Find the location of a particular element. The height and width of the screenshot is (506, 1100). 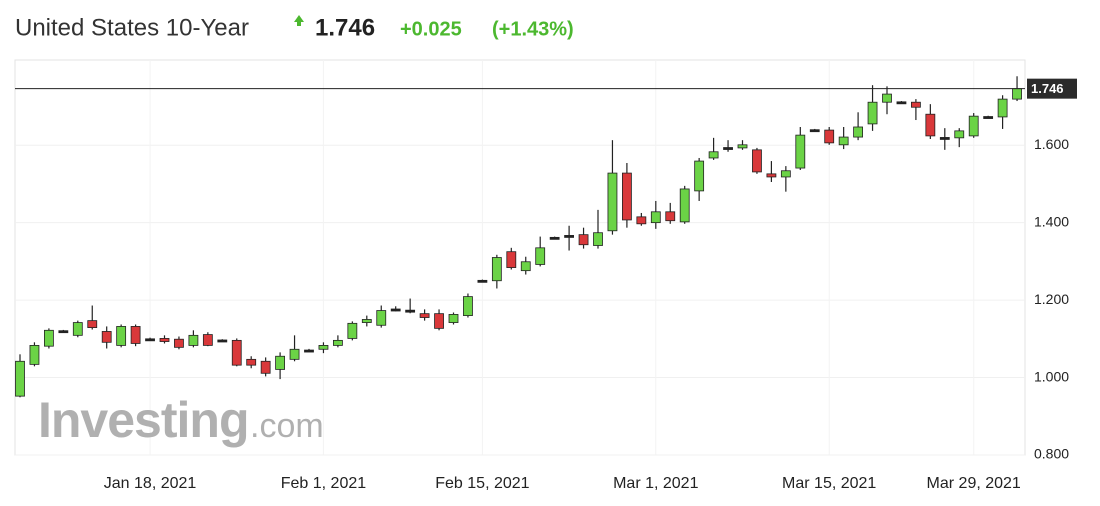

change-percent: (+1.43%) is located at coordinates (533, 29).